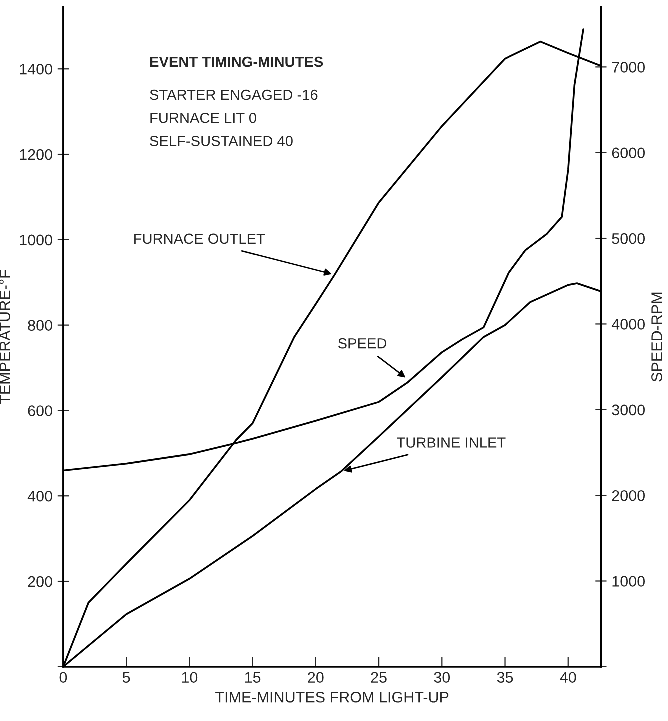 The height and width of the screenshot is (721, 668). Describe the element at coordinates (629, 238) in the screenshot. I see `y2-tick-label: 5000` at that location.